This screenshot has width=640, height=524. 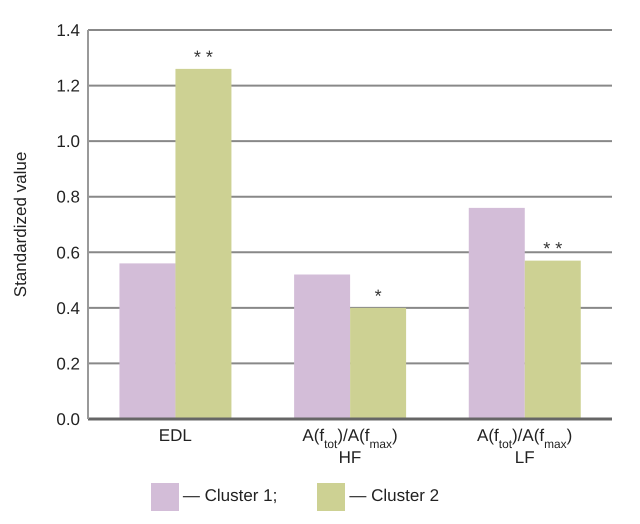 I want to click on y-tick-label: 0.2, so click(x=68, y=364).